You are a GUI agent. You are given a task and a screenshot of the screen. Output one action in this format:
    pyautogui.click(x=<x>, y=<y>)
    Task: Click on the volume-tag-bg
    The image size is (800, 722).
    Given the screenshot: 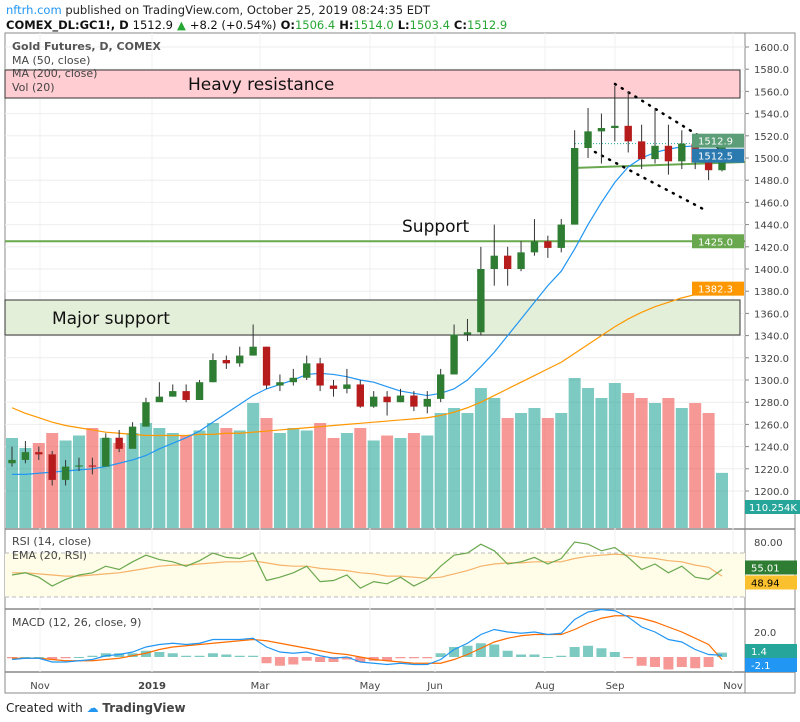 What is the action you would take?
    pyautogui.click(x=772, y=507)
    